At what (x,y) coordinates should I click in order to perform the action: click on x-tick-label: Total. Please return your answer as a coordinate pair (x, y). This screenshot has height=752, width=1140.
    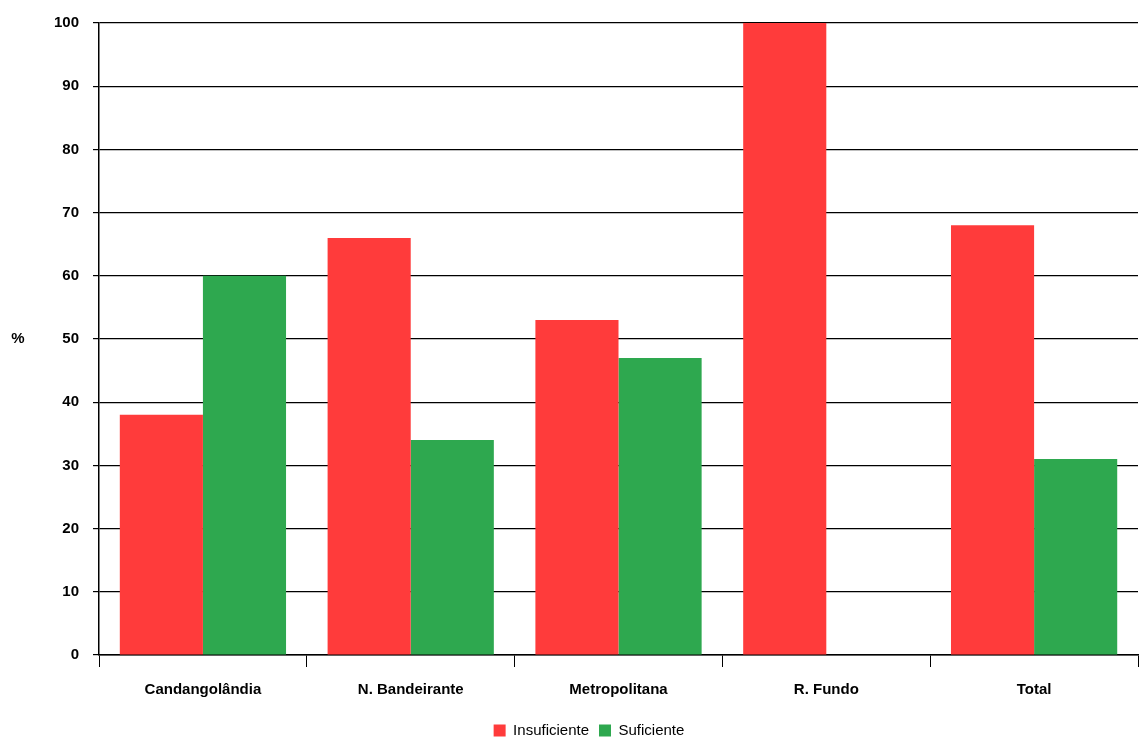
    Looking at the image, I should click on (1034, 689).